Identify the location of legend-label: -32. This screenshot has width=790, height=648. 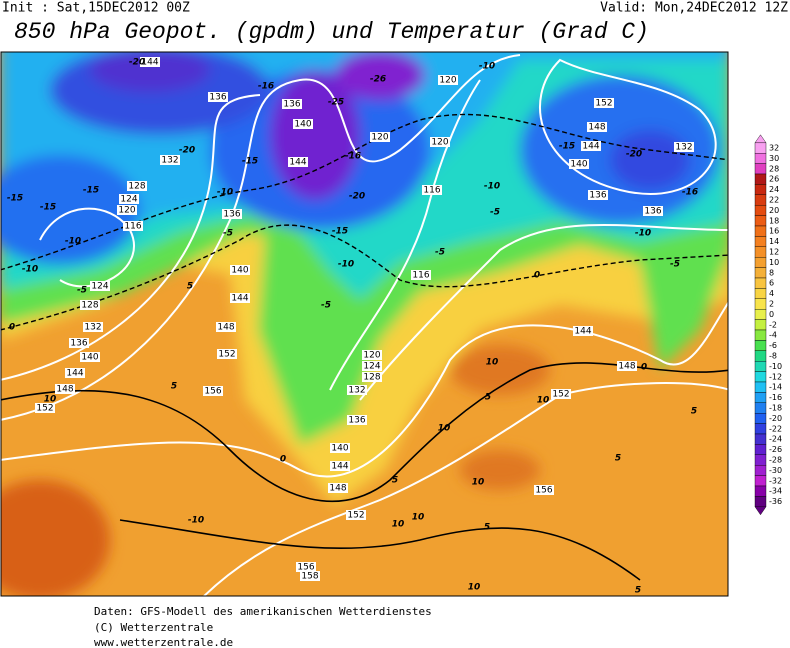
(775, 480).